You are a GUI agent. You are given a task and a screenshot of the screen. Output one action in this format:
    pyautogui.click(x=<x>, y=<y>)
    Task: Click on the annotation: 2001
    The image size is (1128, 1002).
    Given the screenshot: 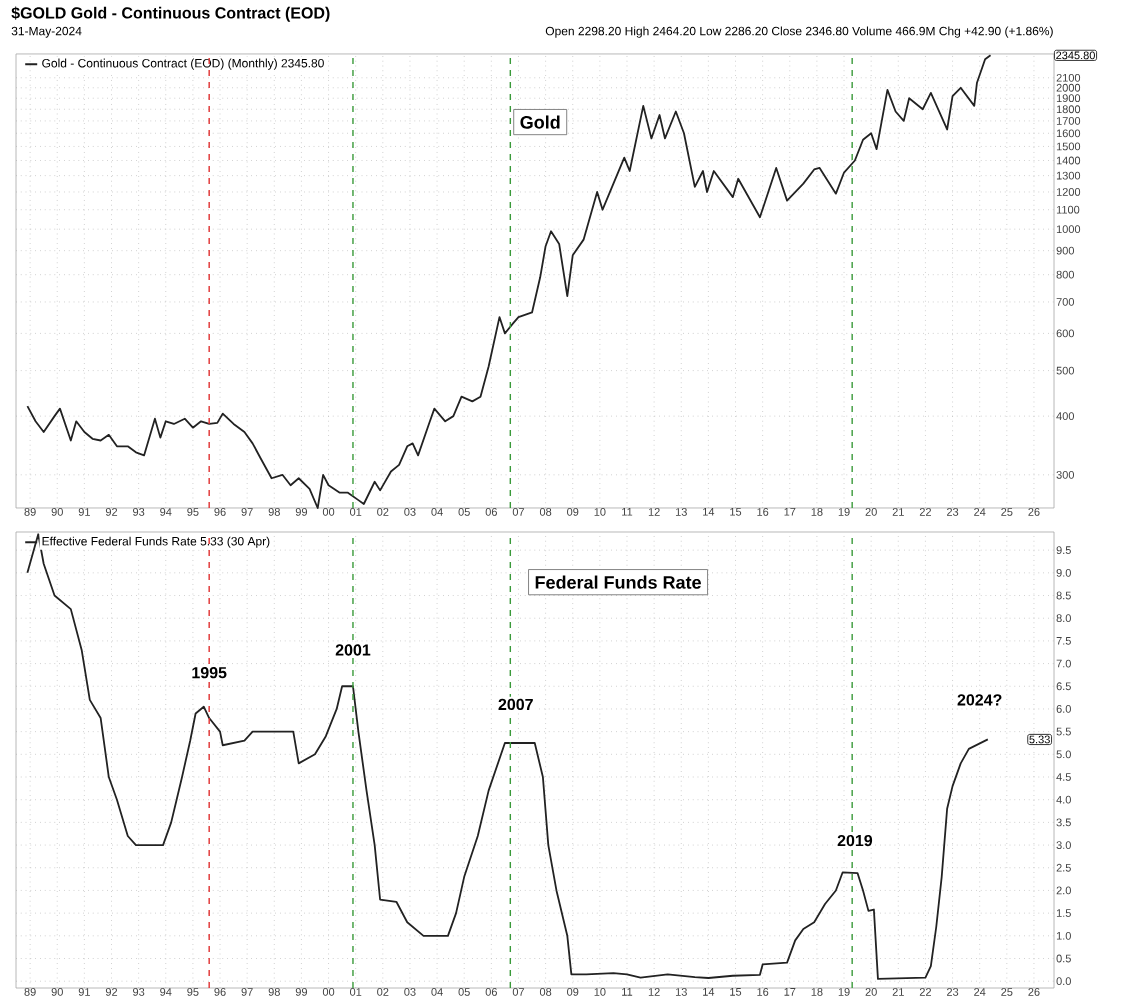 What is the action you would take?
    pyautogui.click(x=353, y=650)
    